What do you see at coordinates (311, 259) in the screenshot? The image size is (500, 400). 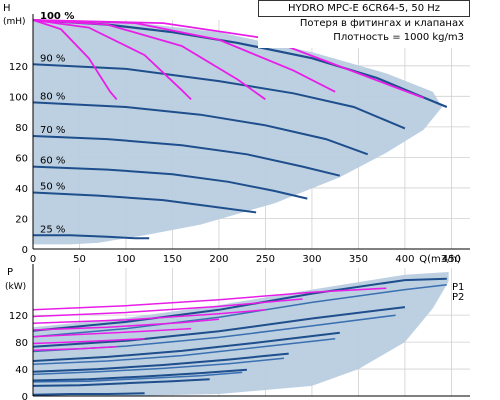 I see `x-tick-label: 300` at bounding box center [311, 259].